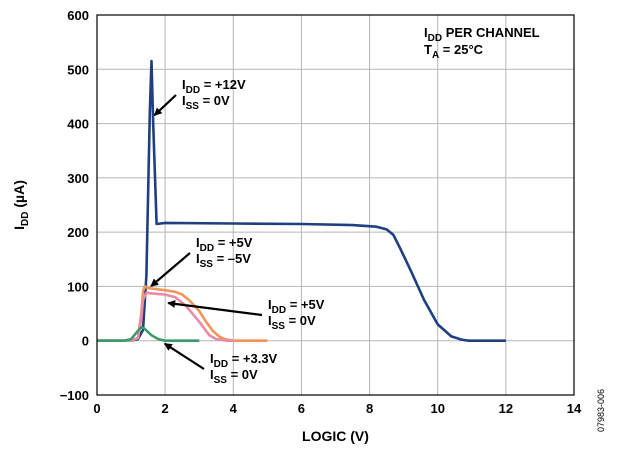 This screenshot has height=450, width=618. I want to click on y-tick-label: 500, so click(78, 69).